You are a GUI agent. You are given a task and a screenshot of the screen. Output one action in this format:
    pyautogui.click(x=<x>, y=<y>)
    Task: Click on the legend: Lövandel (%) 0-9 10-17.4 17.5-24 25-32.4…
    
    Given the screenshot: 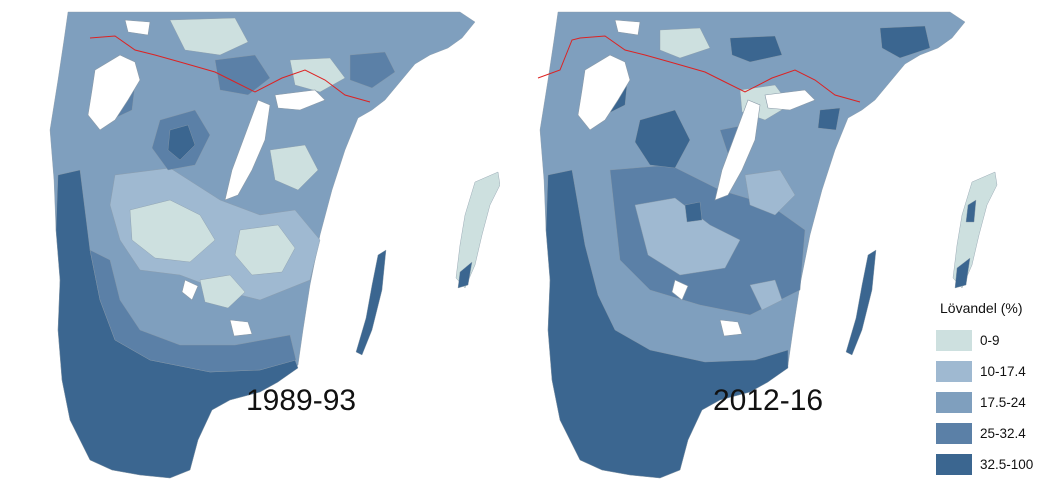 What is the action you would take?
    pyautogui.click(x=996, y=390)
    